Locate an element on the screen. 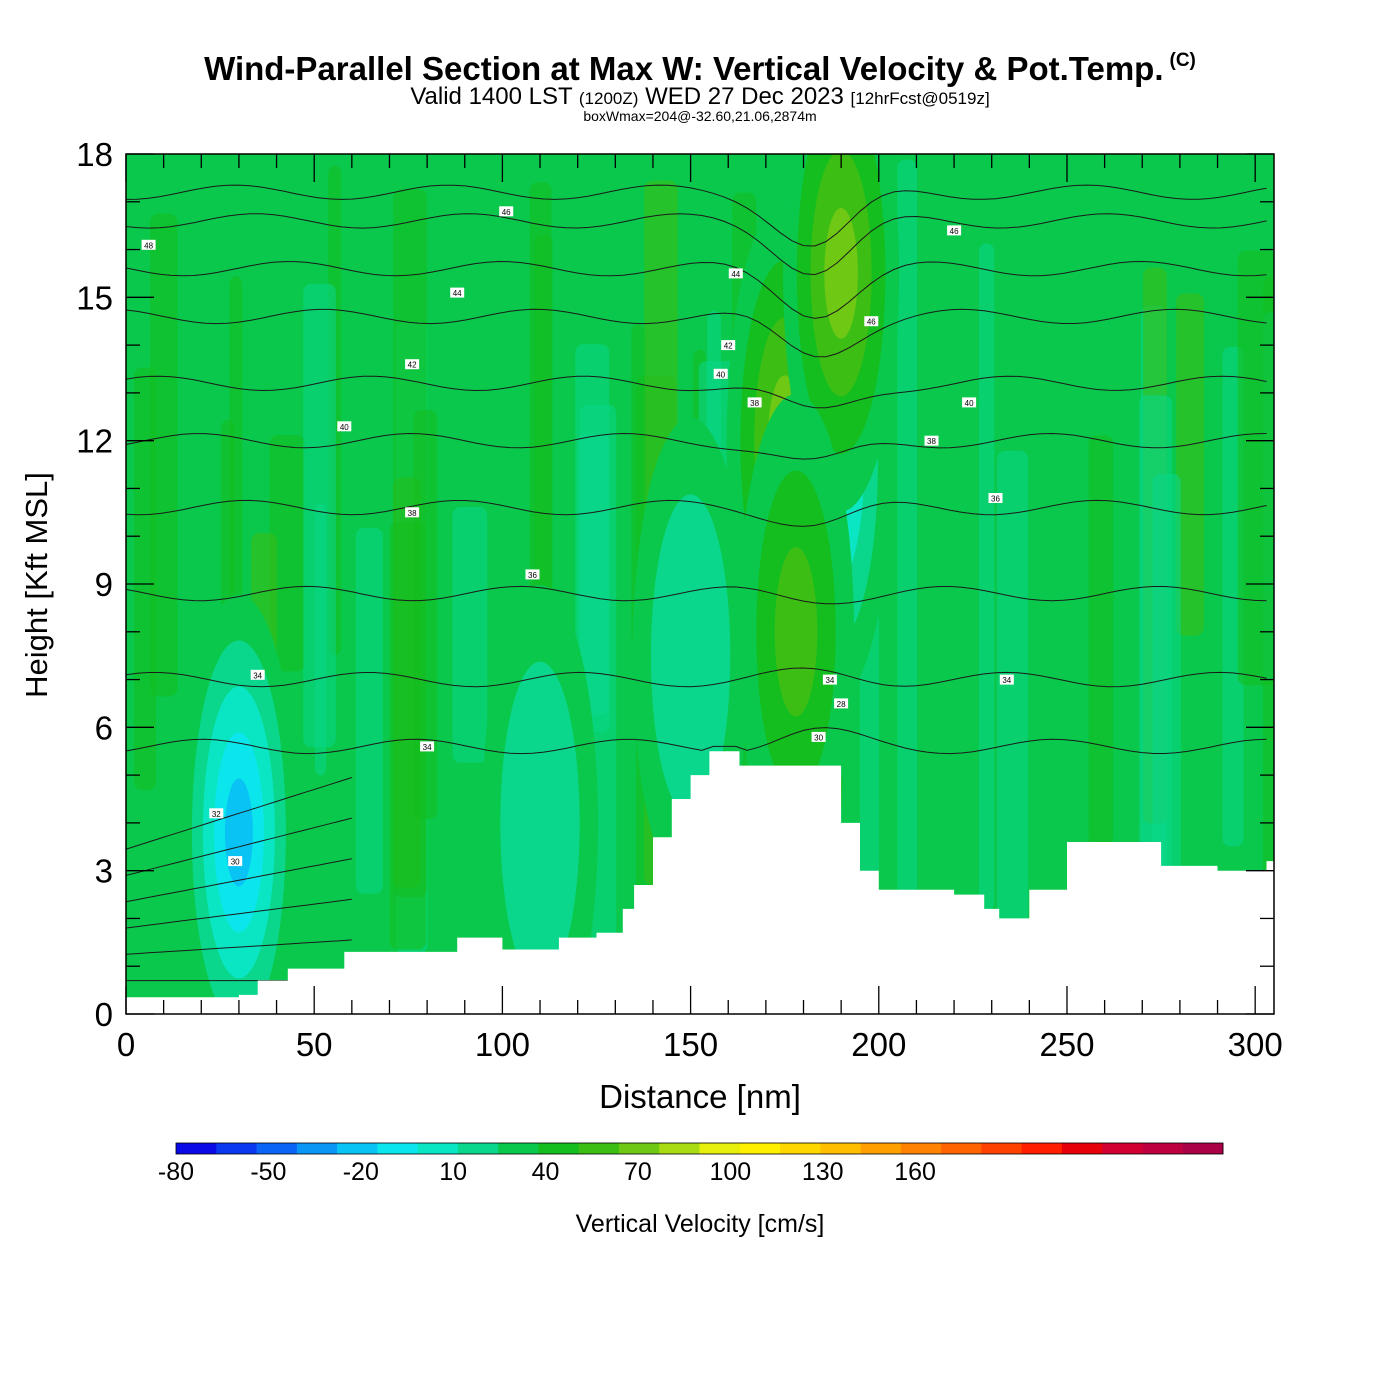 This screenshot has height=1400, width=1400. theta-label-text: 30 is located at coordinates (818, 737).